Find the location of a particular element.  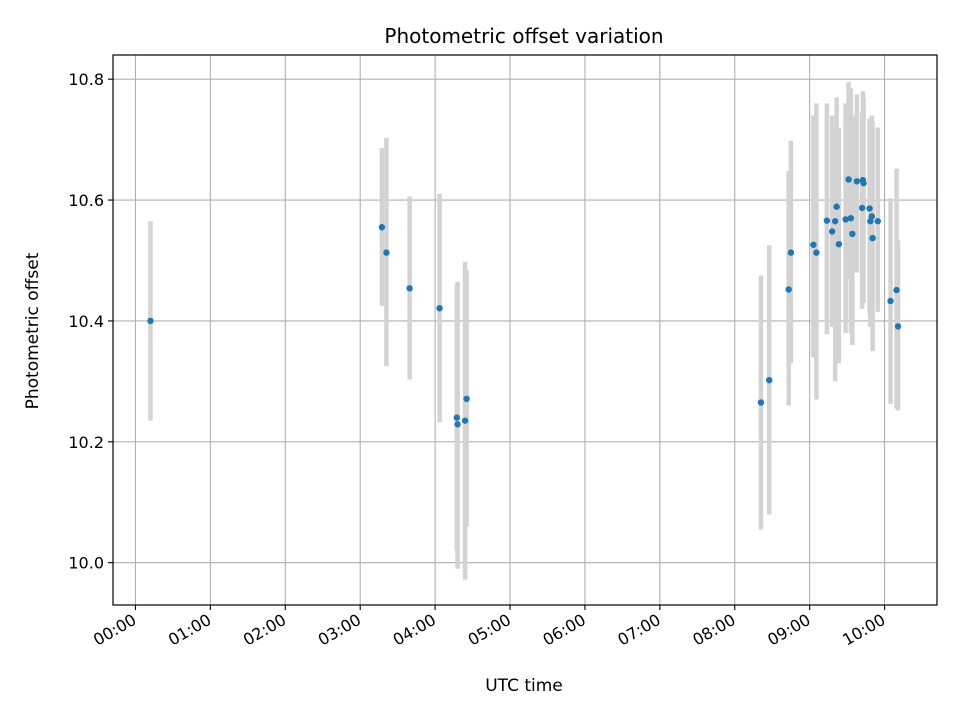

y-axis-title: Photometric offset is located at coordinates (33, 330).